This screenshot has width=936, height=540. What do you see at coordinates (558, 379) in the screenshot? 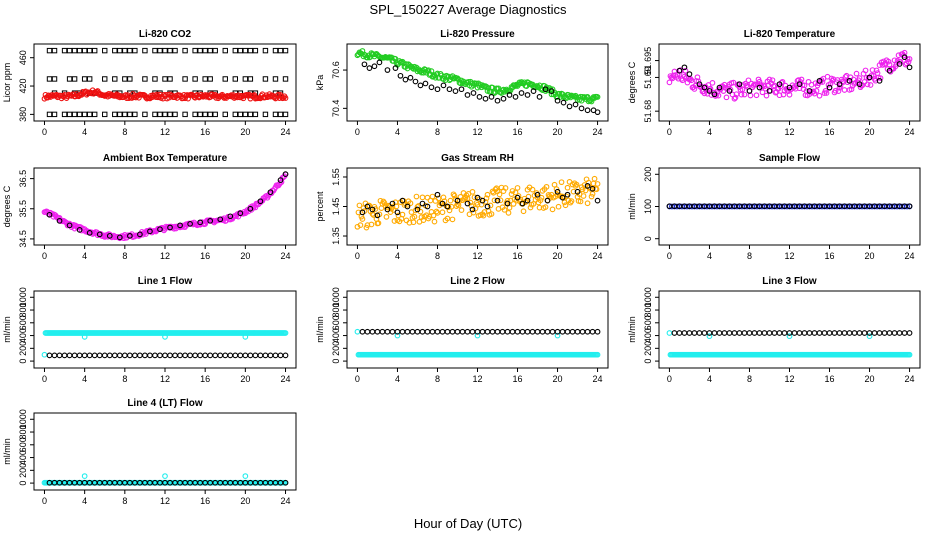
I see `x-tick-label: 20` at bounding box center [558, 379].